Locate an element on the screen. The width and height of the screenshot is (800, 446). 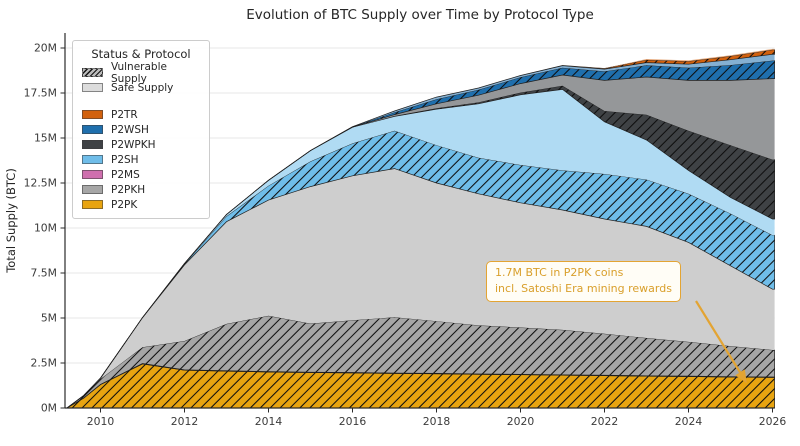
y-tick-label: 0M is located at coordinates (49, 408).